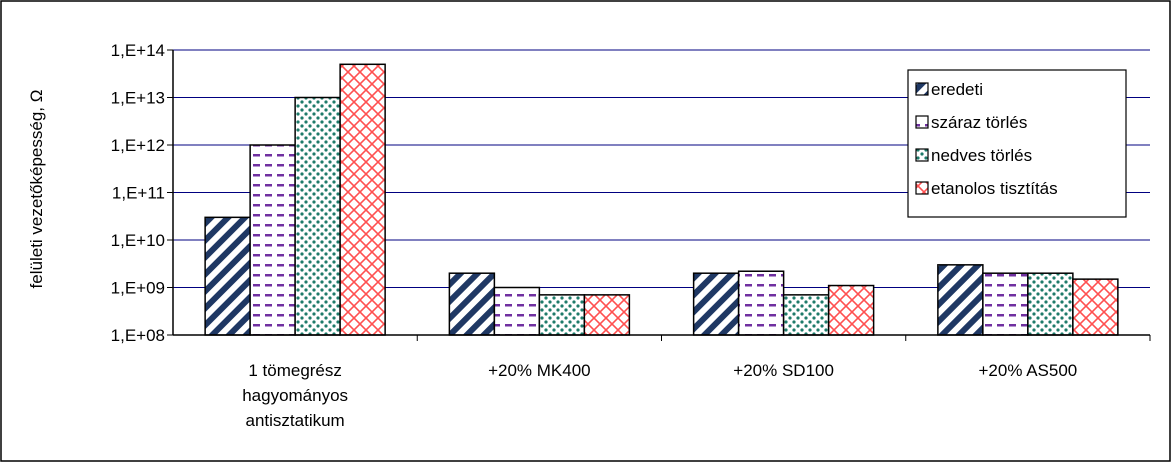 This screenshot has height=467, width=1171. What do you see at coordinates (994, 188) in the screenshot?
I see `legend-entry-label: etanolos tisztítás` at bounding box center [994, 188].